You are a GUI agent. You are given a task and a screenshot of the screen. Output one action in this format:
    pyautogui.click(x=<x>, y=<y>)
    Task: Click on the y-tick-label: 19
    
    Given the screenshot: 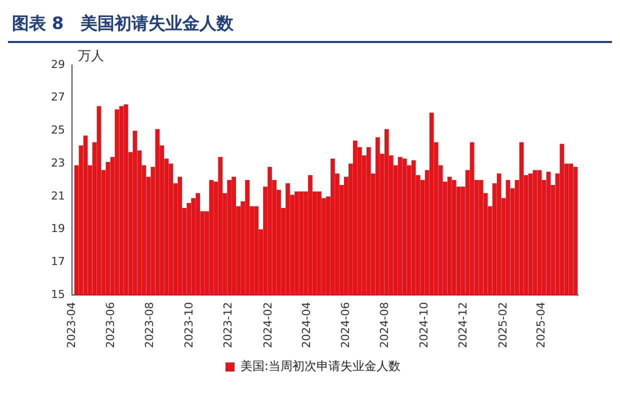 What is the action you would take?
    pyautogui.click(x=57, y=229)
    